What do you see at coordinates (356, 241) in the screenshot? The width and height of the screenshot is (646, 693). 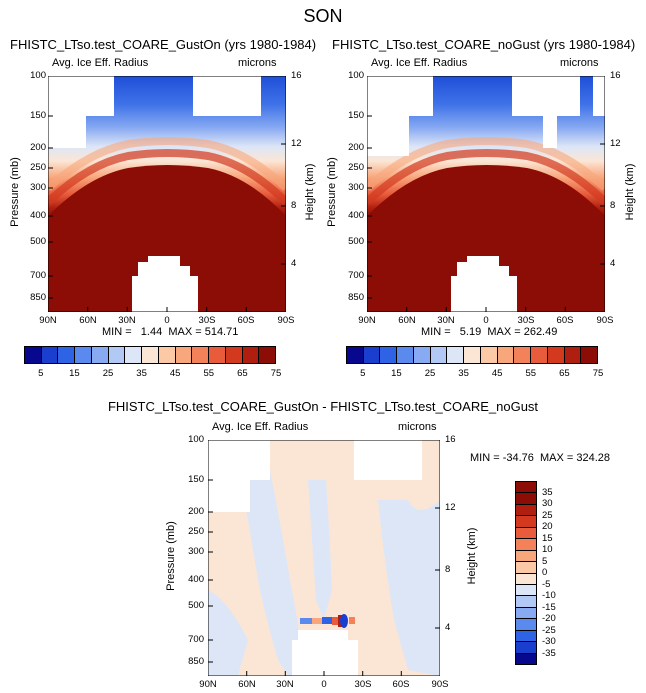 I see `panel2-ytick: 500` at bounding box center [356, 241].